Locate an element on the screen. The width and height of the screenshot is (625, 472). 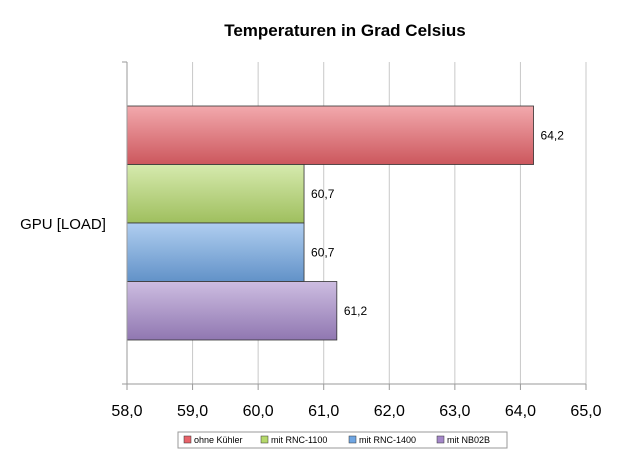
legend-label: mit RNC-1100 is located at coordinates (299, 440).